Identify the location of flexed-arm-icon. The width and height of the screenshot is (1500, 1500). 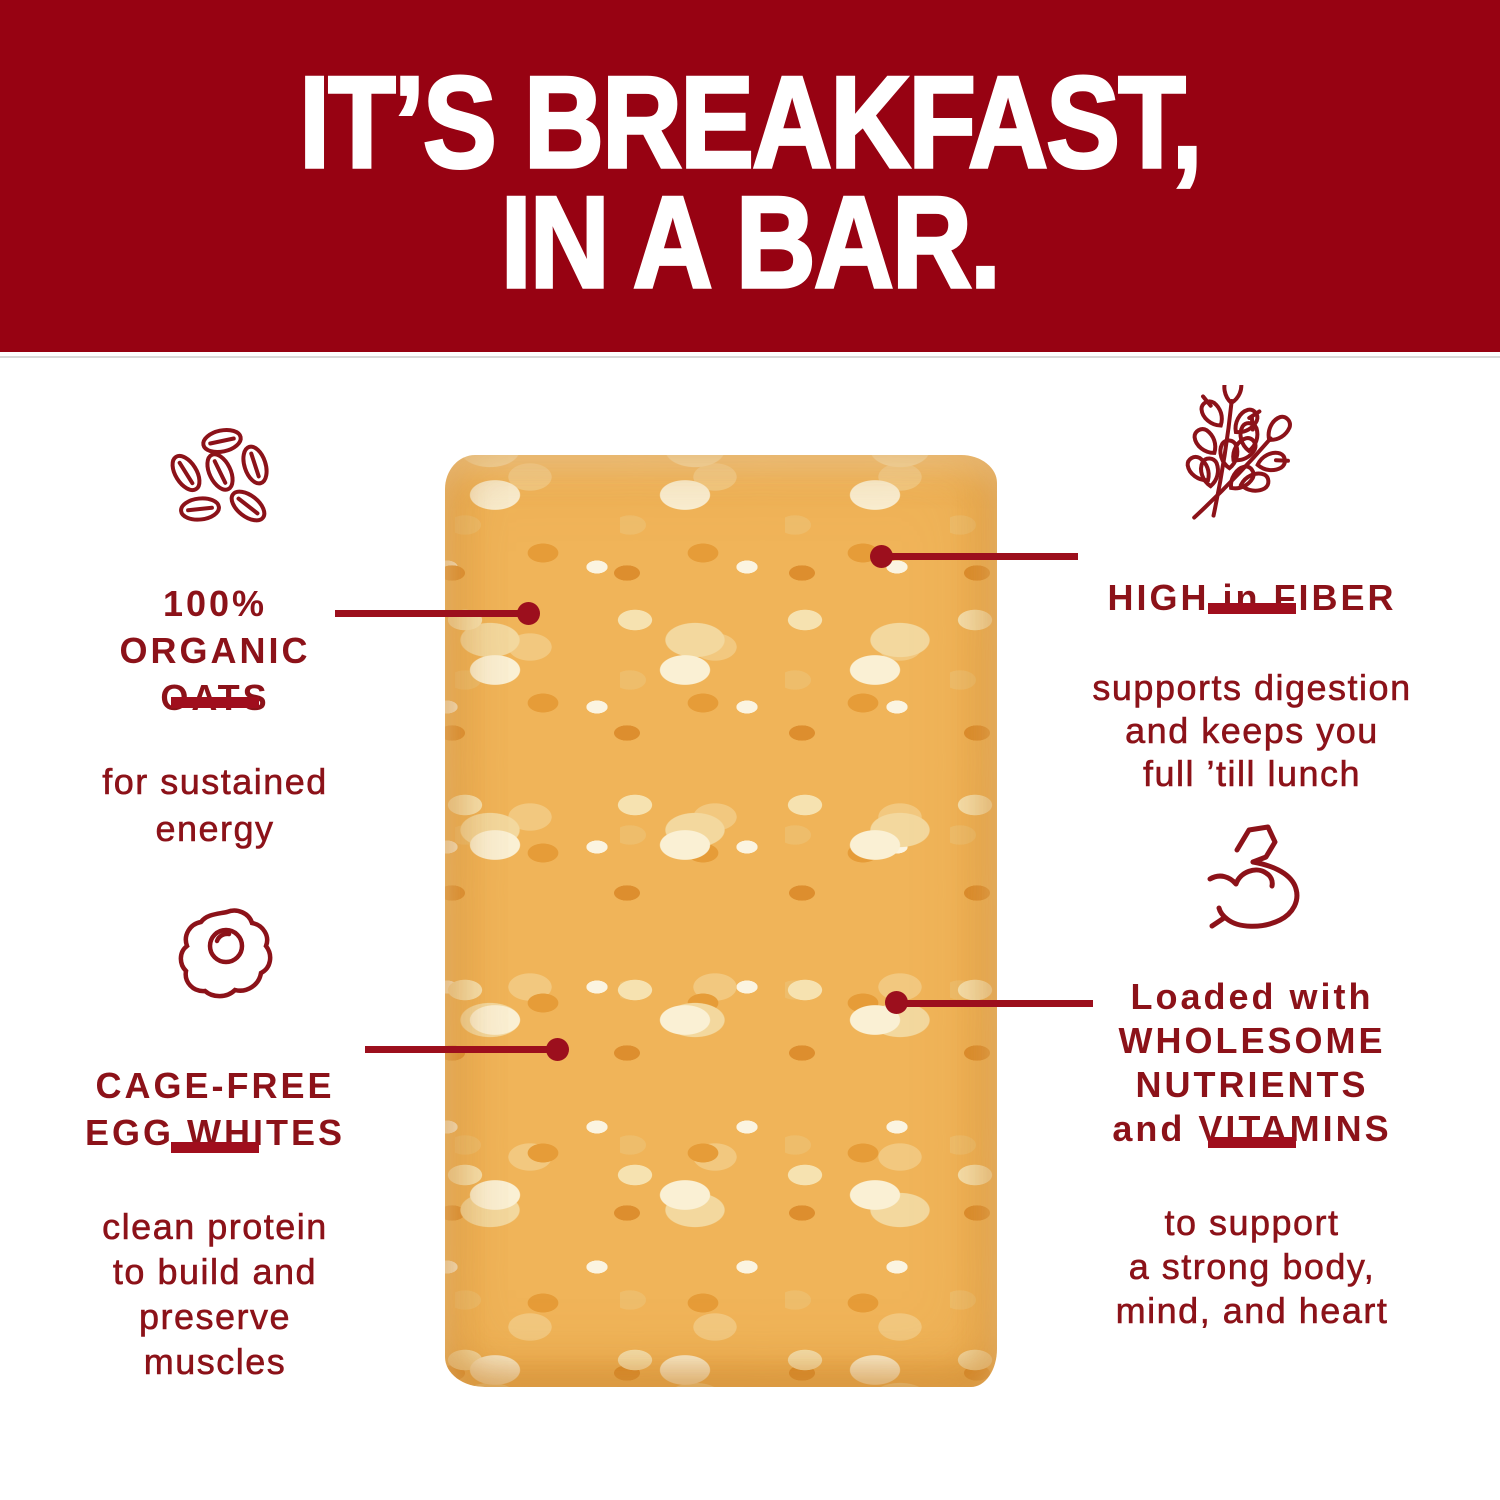
(1255, 875).